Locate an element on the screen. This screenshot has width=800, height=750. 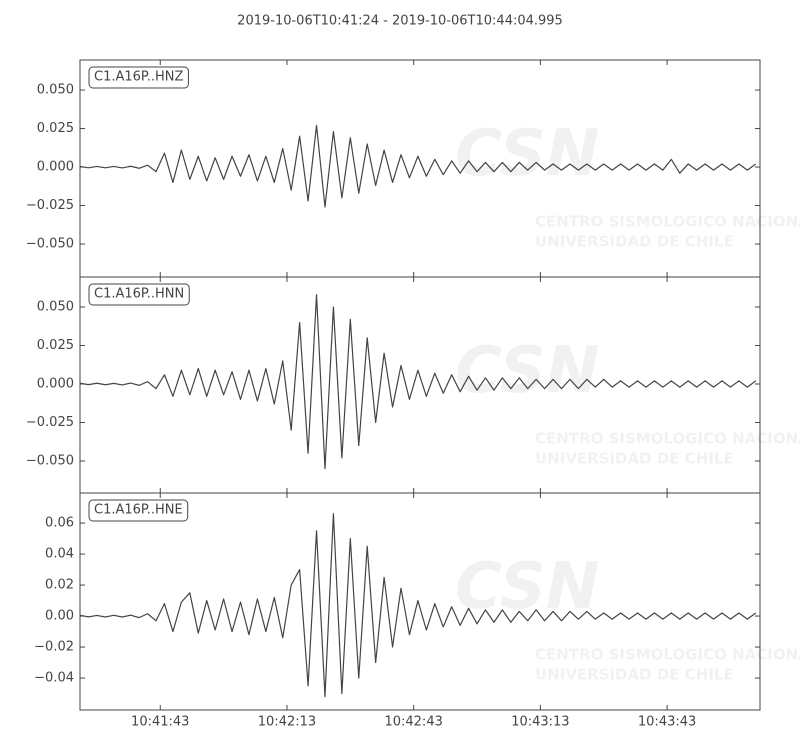
x-tick-label: 10:42:43 is located at coordinates (413, 722).